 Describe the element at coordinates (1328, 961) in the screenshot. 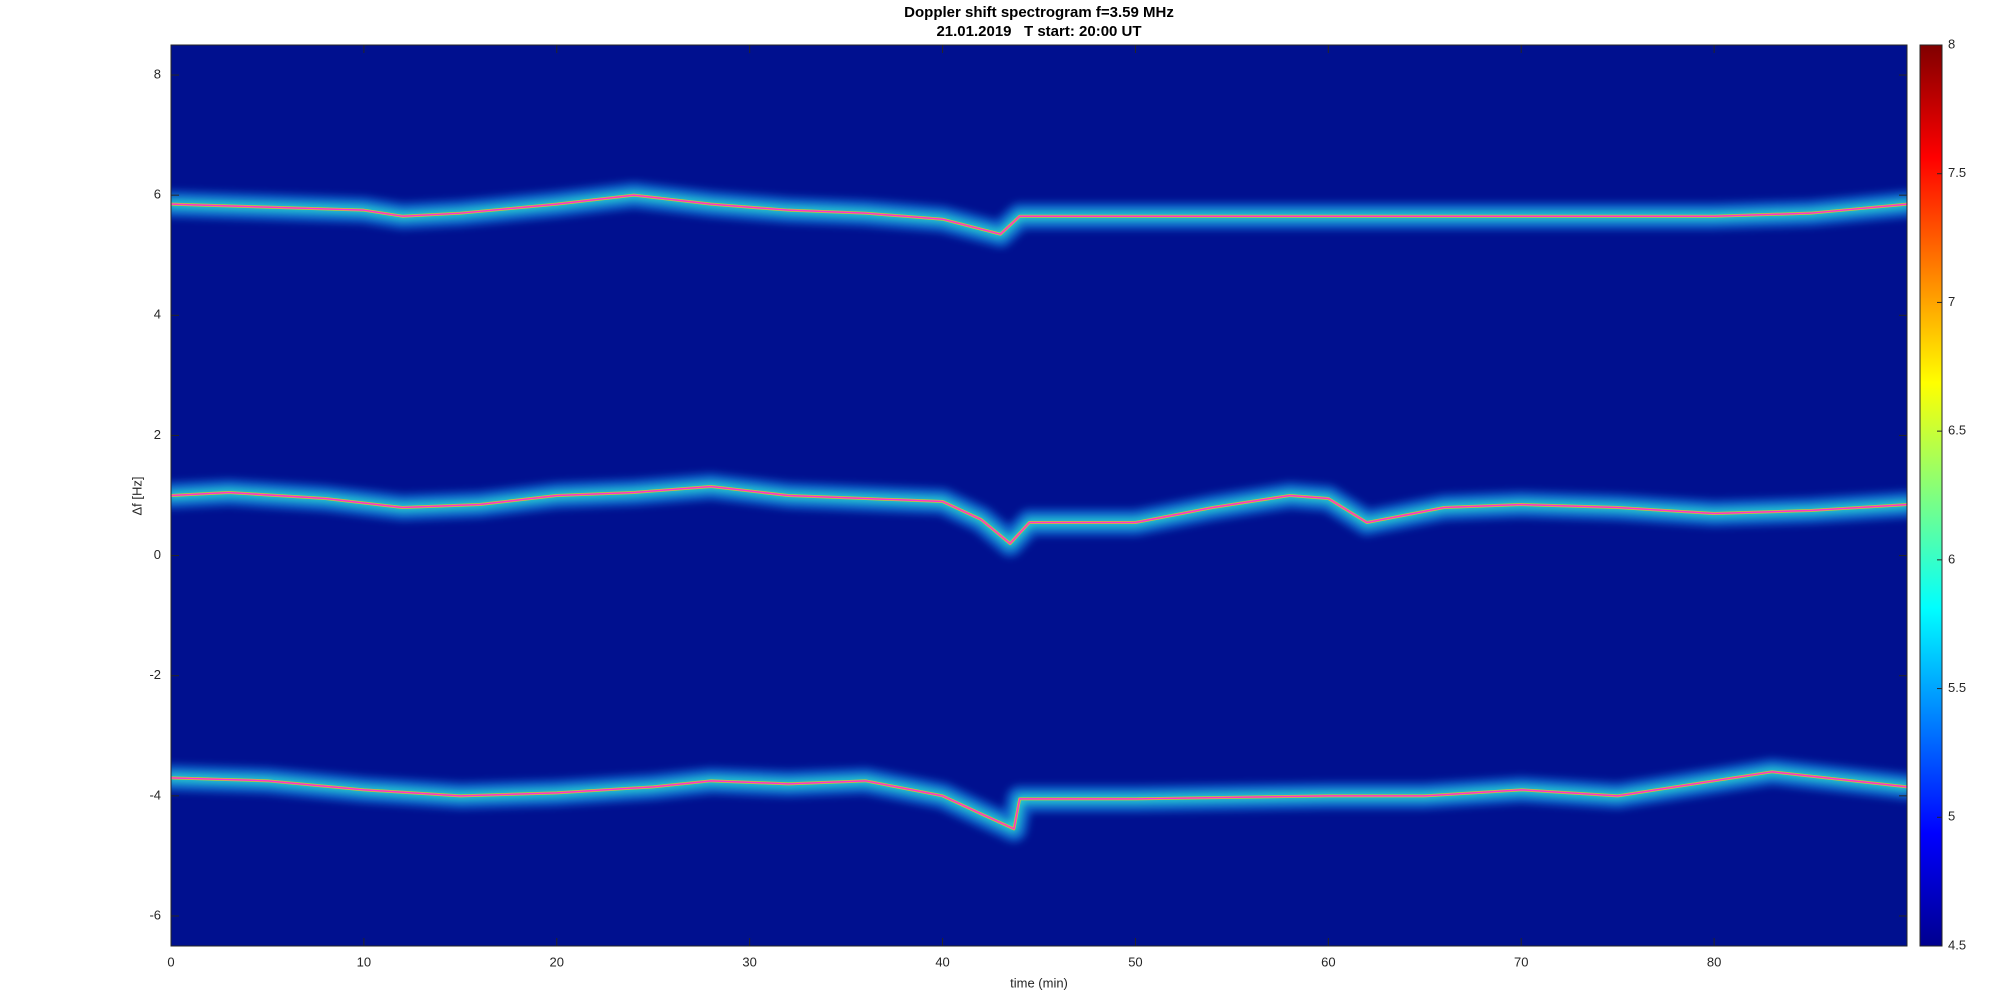

I see `x-tick-label: 60` at that location.